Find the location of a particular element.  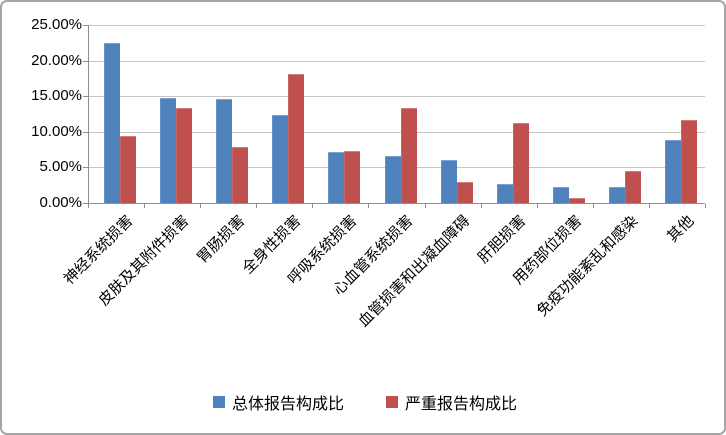

legend-item-severe: 严重报告构成比 is located at coordinates (451, 402).